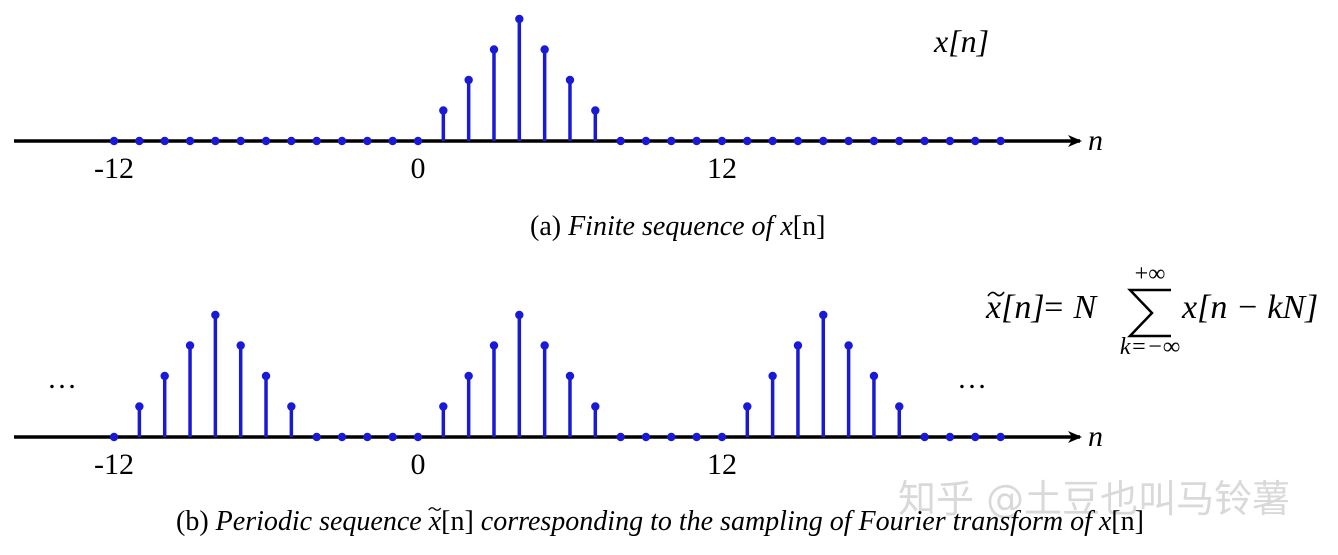 Image resolution: width=1338 pixels, height=555 pixels. I want to click on stem-point-a-nneg11, so click(139, 141).